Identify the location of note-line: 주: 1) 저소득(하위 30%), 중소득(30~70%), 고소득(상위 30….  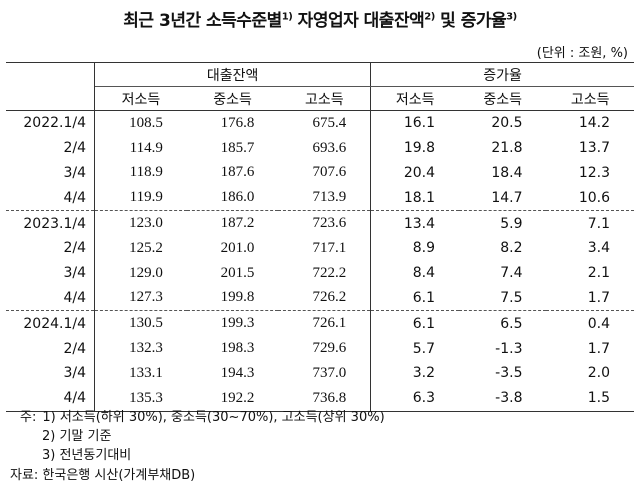
(202, 417).